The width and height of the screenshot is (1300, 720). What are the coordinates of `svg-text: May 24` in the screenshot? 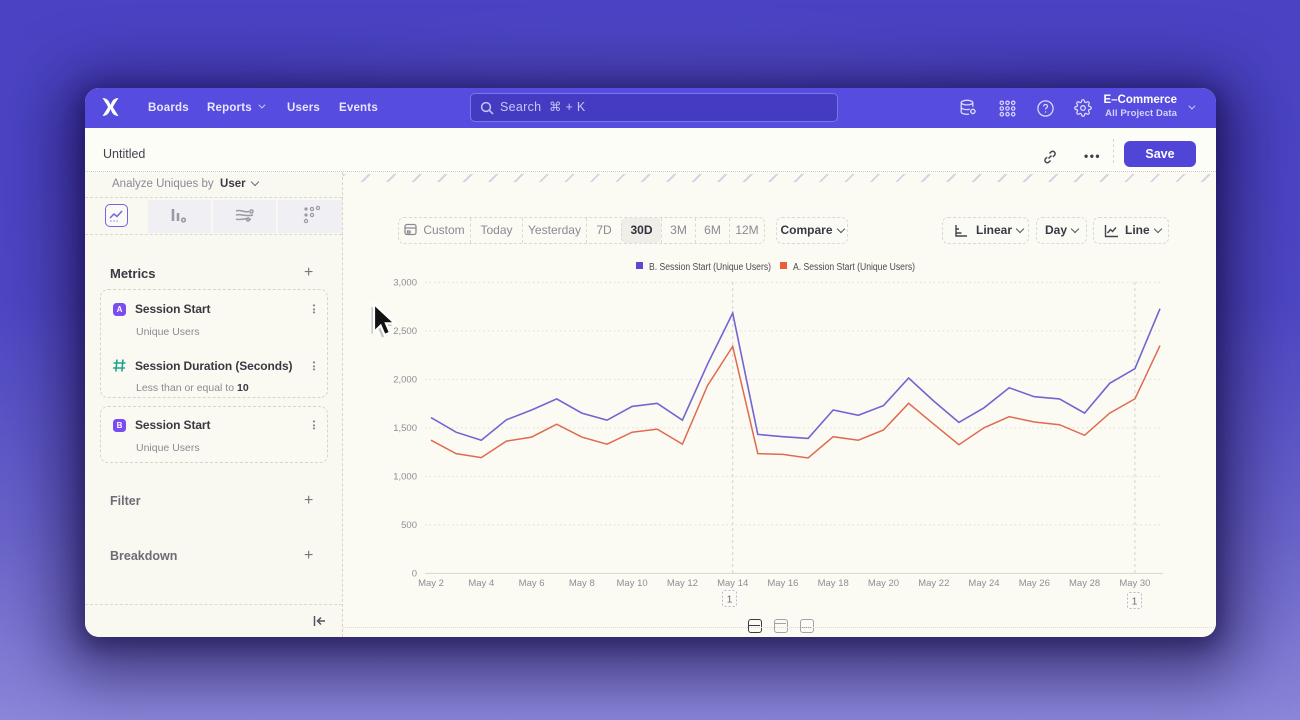 It's located at (983, 583).